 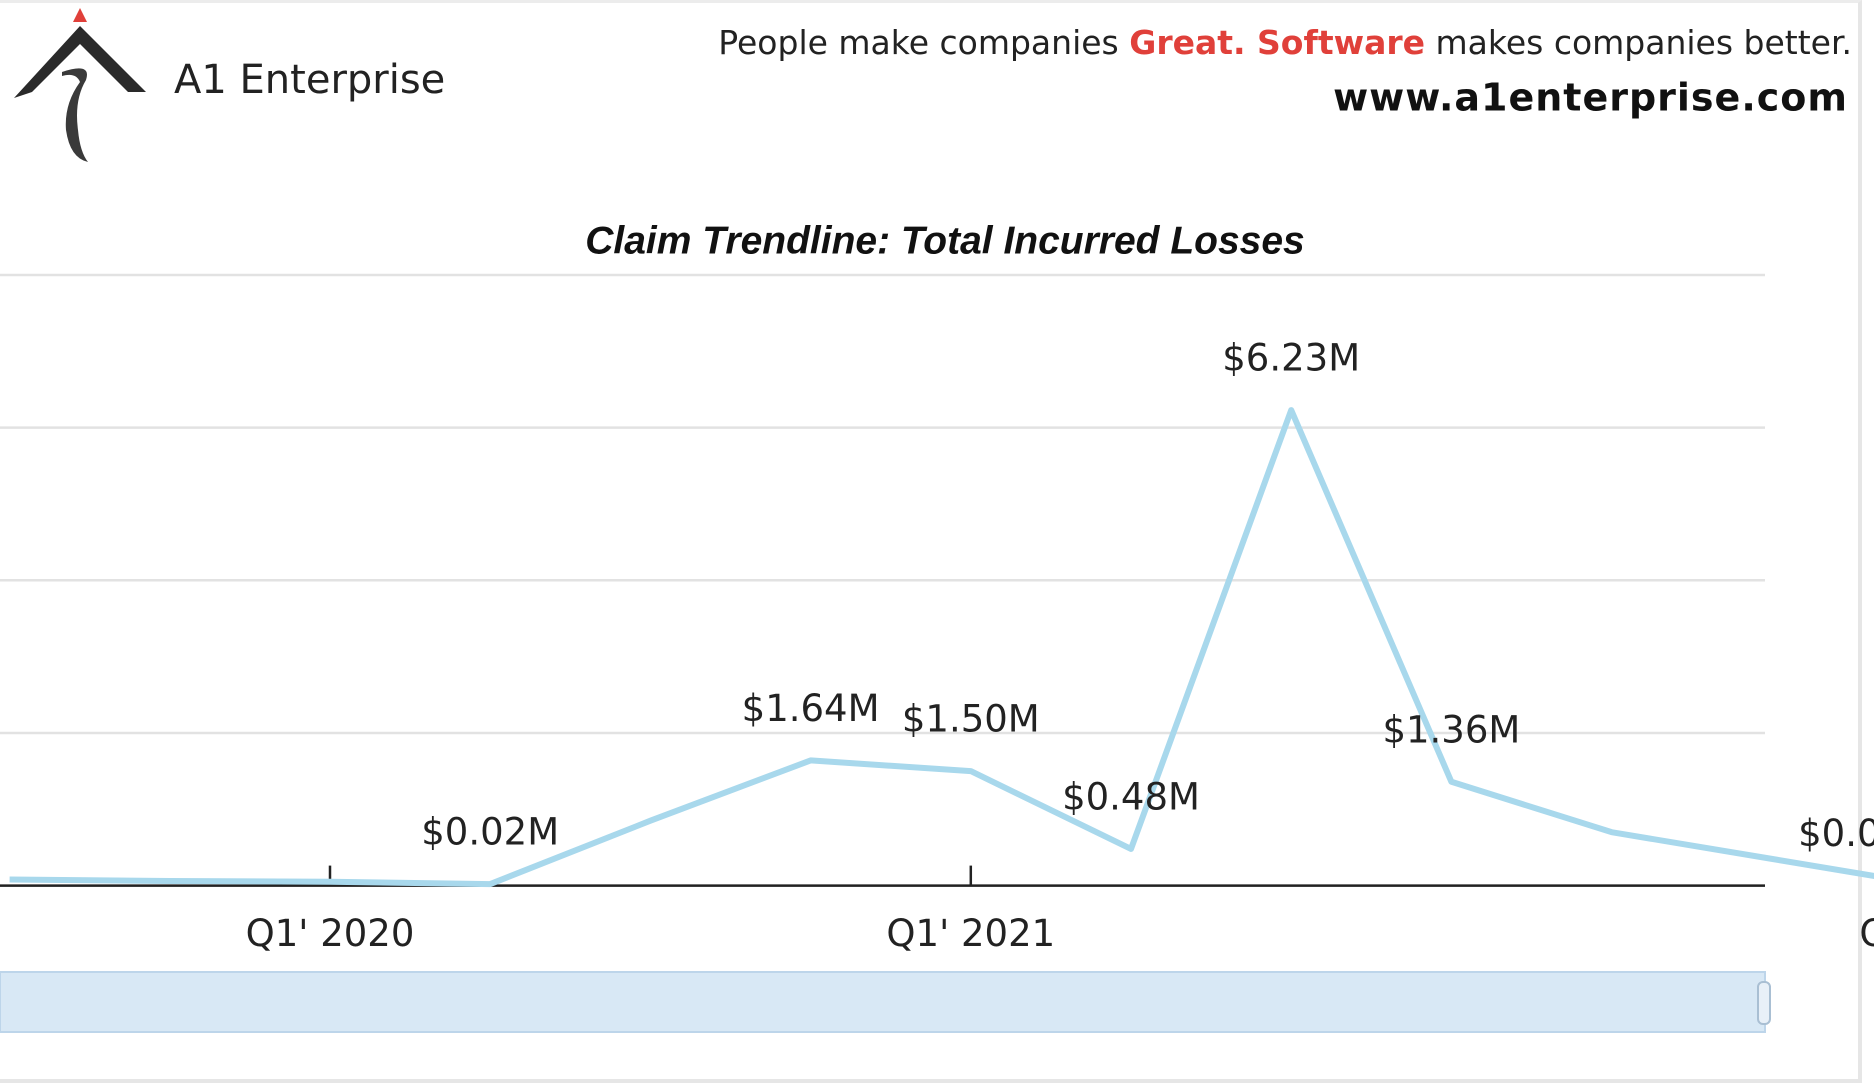 I want to click on chart-title: Claim Trendline: Total Incurred Losses, so click(x=945, y=240).